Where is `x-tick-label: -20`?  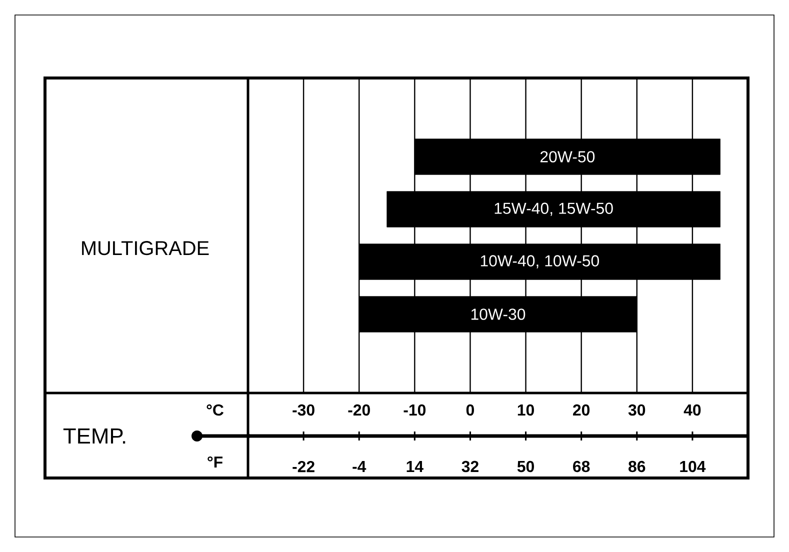 x-tick-label: -20 is located at coordinates (359, 410).